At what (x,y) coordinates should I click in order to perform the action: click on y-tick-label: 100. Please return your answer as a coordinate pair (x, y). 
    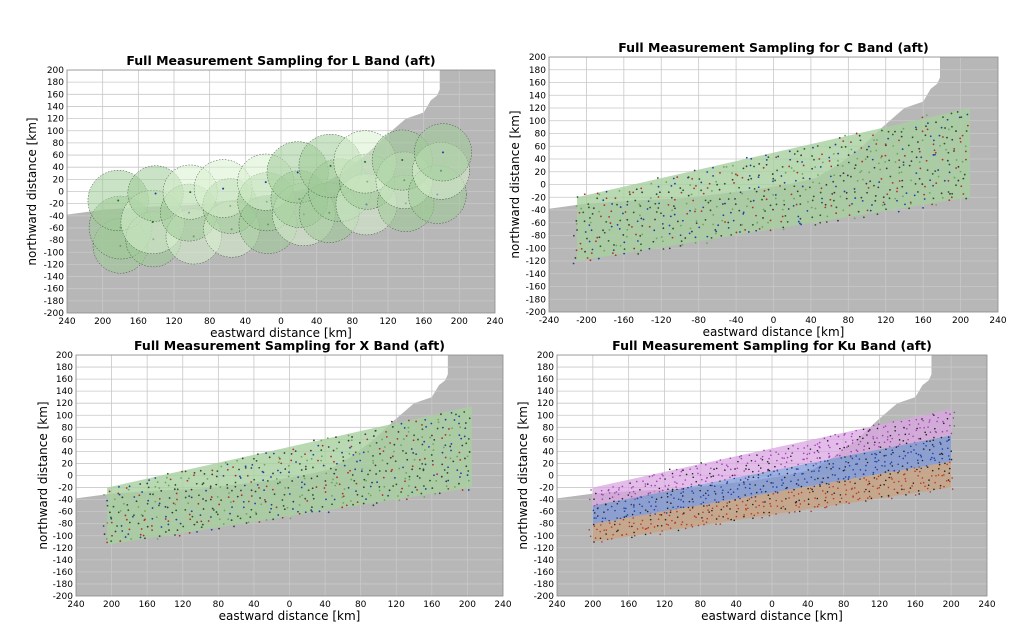
    Looking at the image, I should click on (545, 416).